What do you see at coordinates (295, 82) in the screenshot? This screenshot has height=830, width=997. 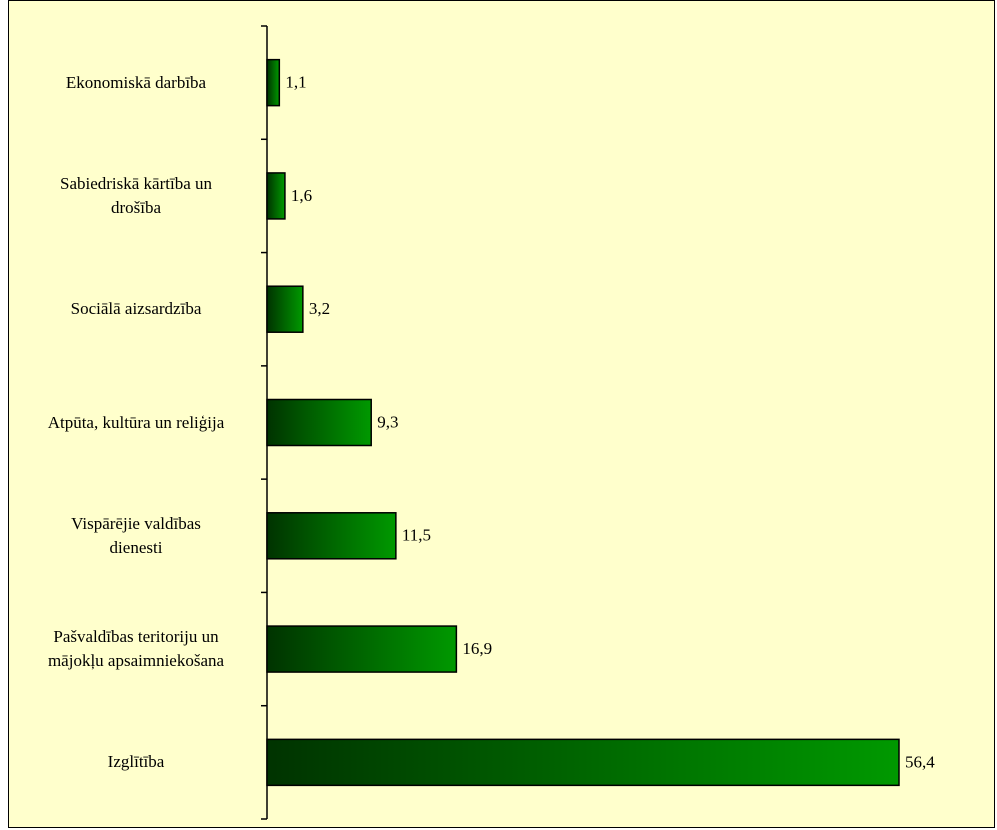 I see `data-label: 1,1` at bounding box center [295, 82].